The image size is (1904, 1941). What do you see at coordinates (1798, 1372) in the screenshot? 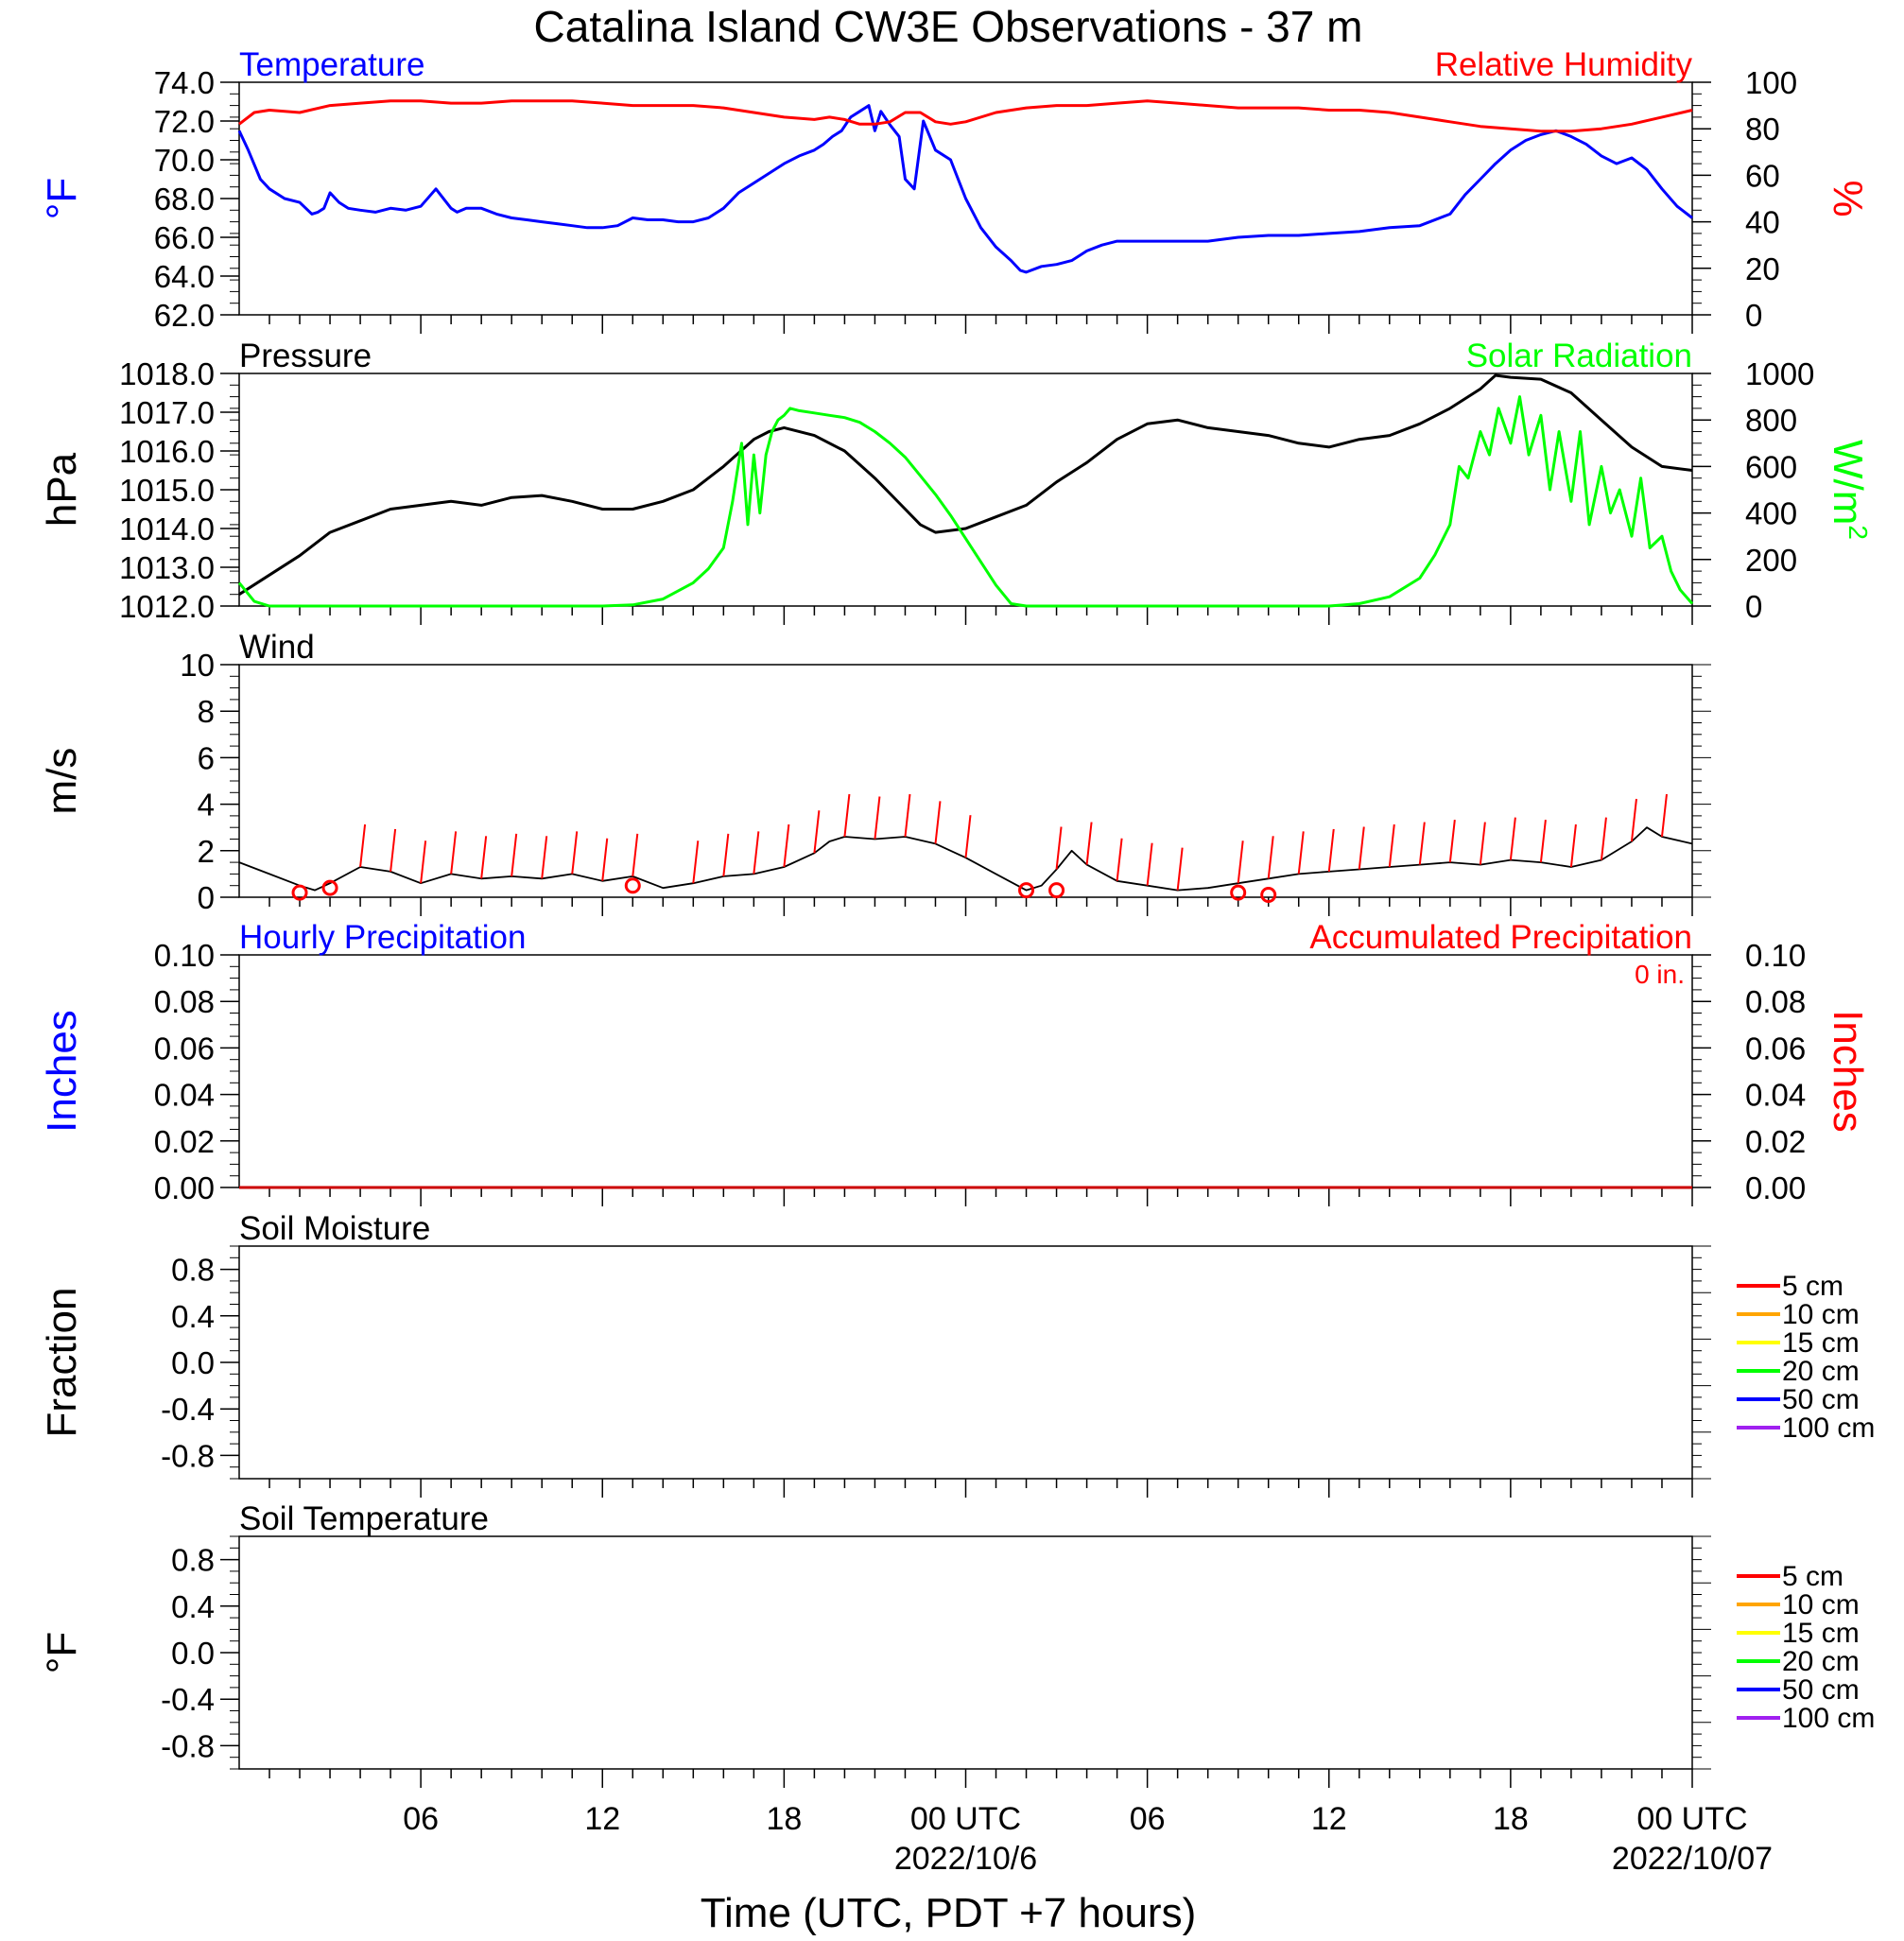
I see `legend-item: 20 cm` at bounding box center [1798, 1372].